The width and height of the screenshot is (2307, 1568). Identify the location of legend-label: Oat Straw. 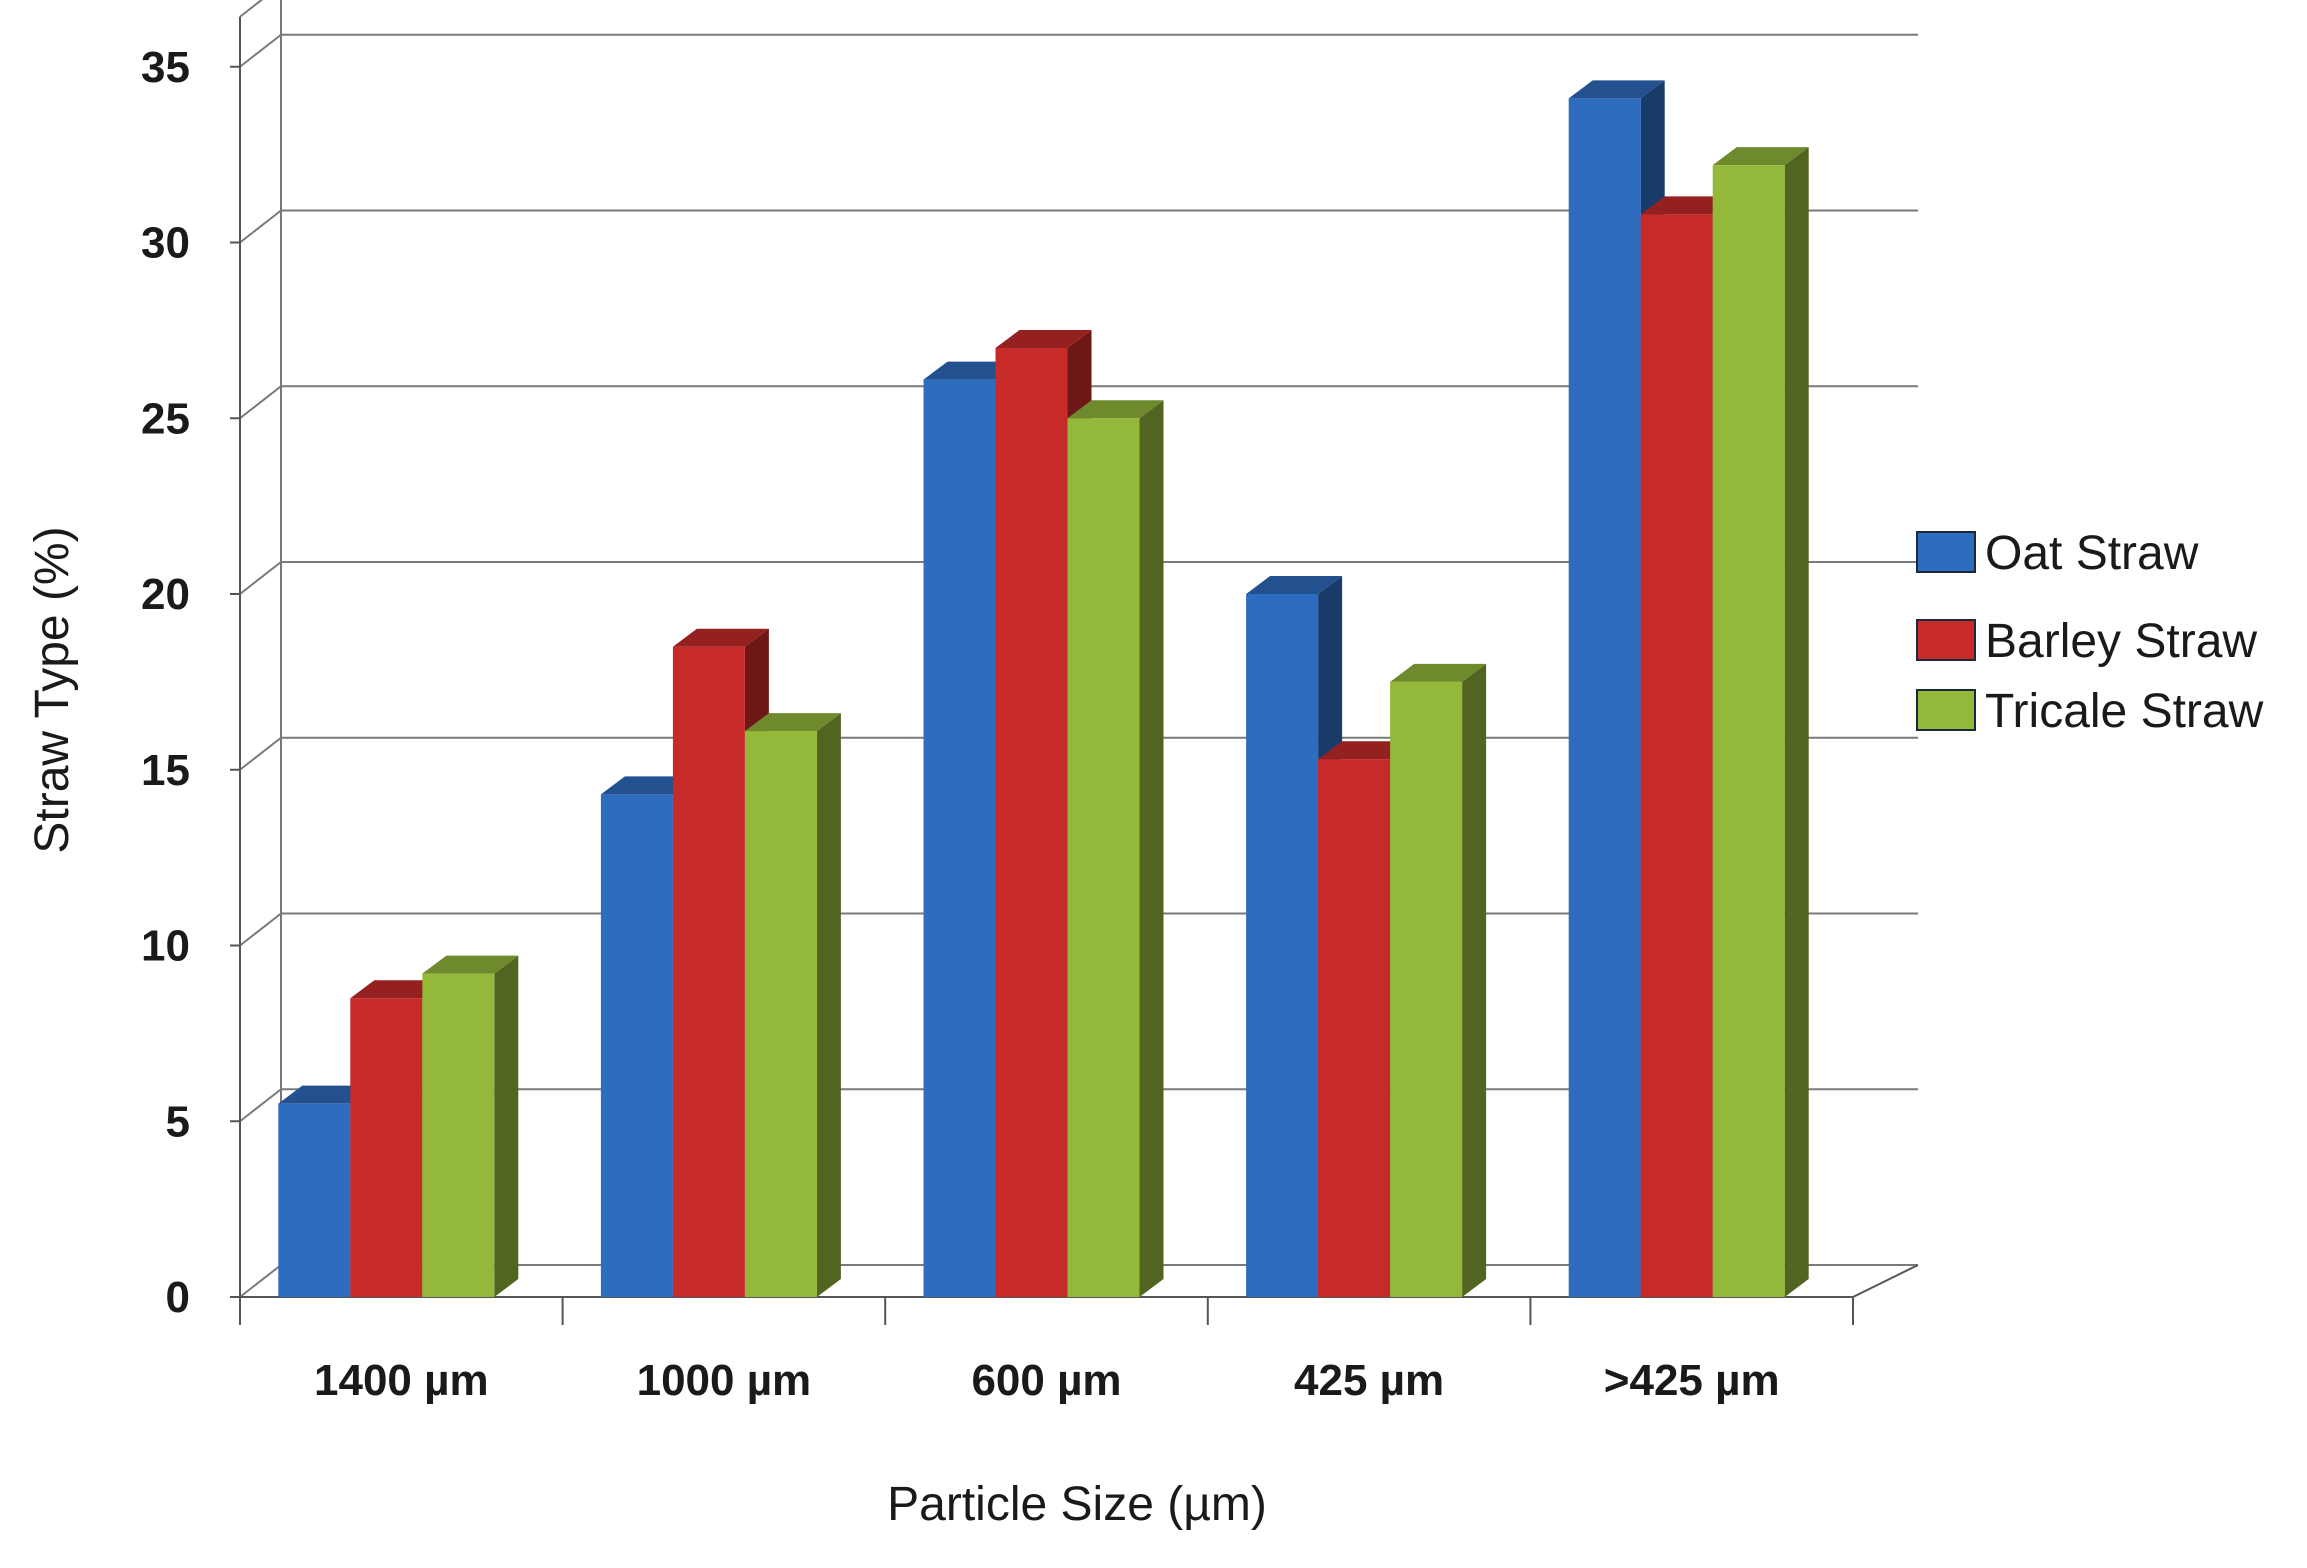
(2092, 553).